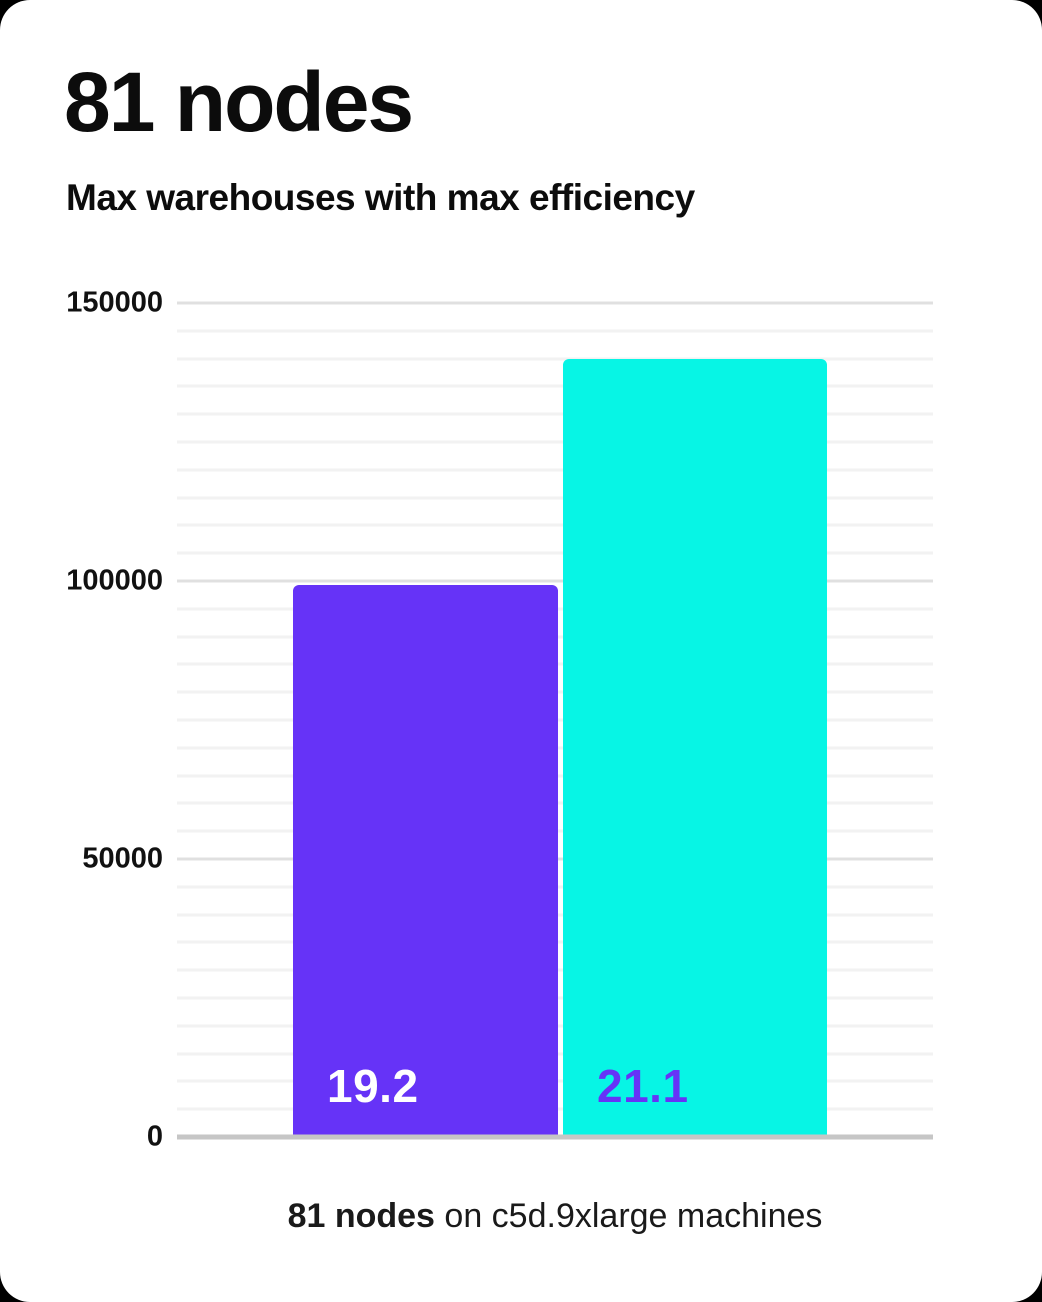 The image size is (1042, 1302). What do you see at coordinates (101, 720) in the screenshot?
I see `y-axis: 0 50000 100000 150000` at bounding box center [101, 720].